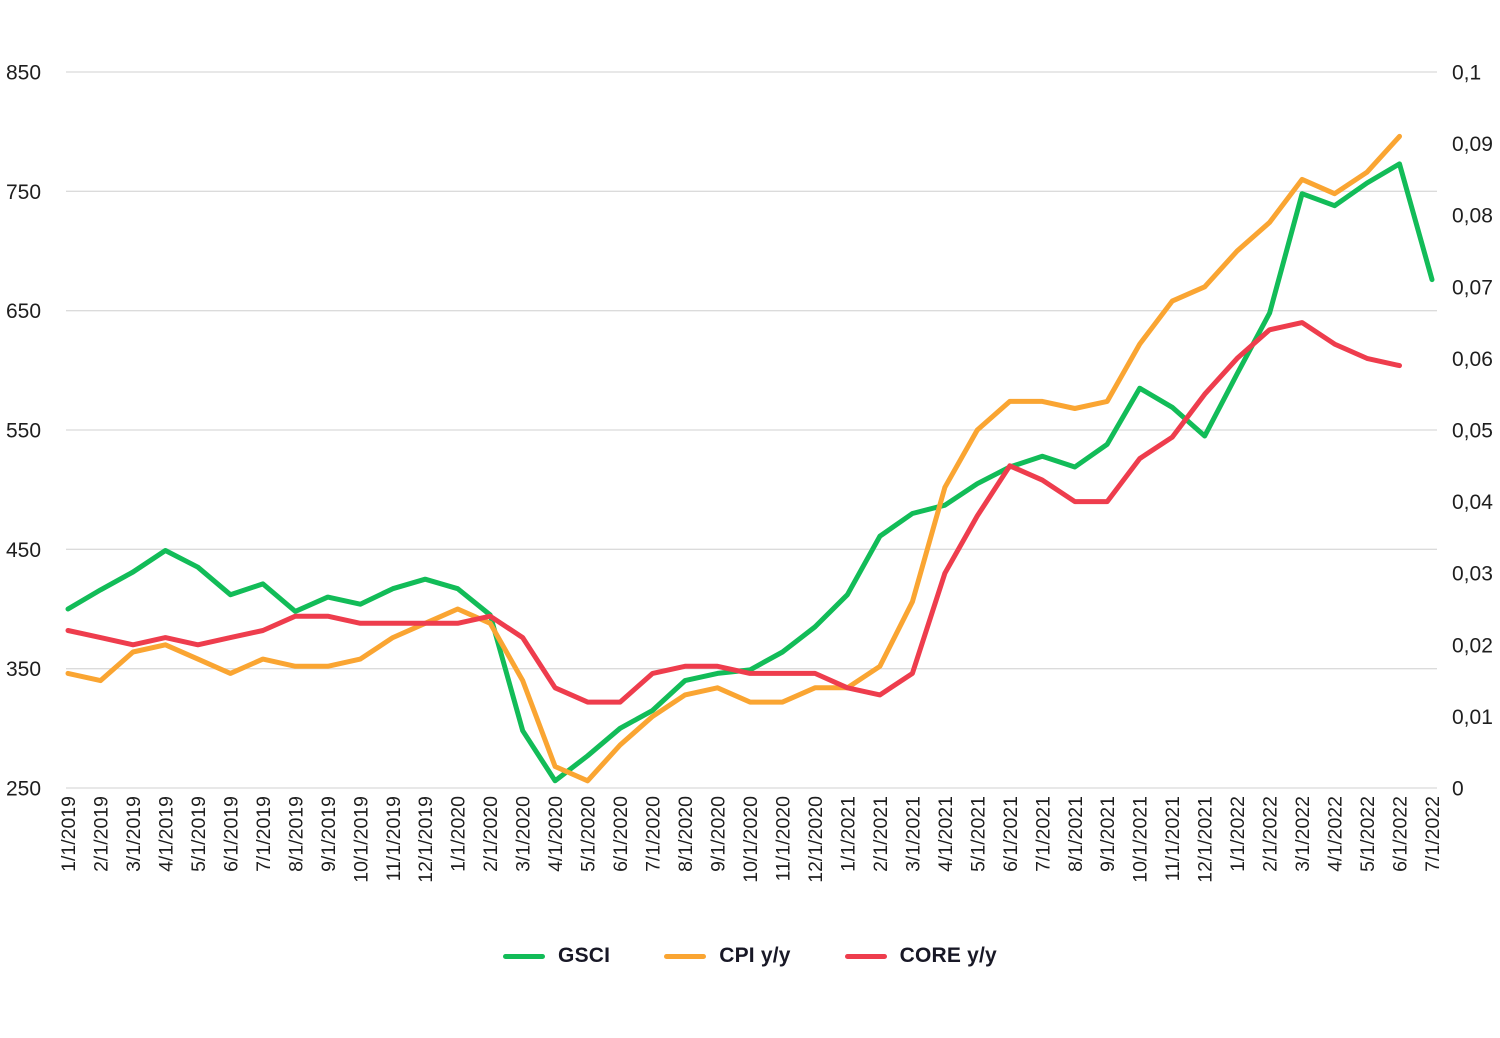  Describe the element at coordinates (913, 834) in the screenshot. I see `x-axis-tick-label: 3/1/2021` at that location.